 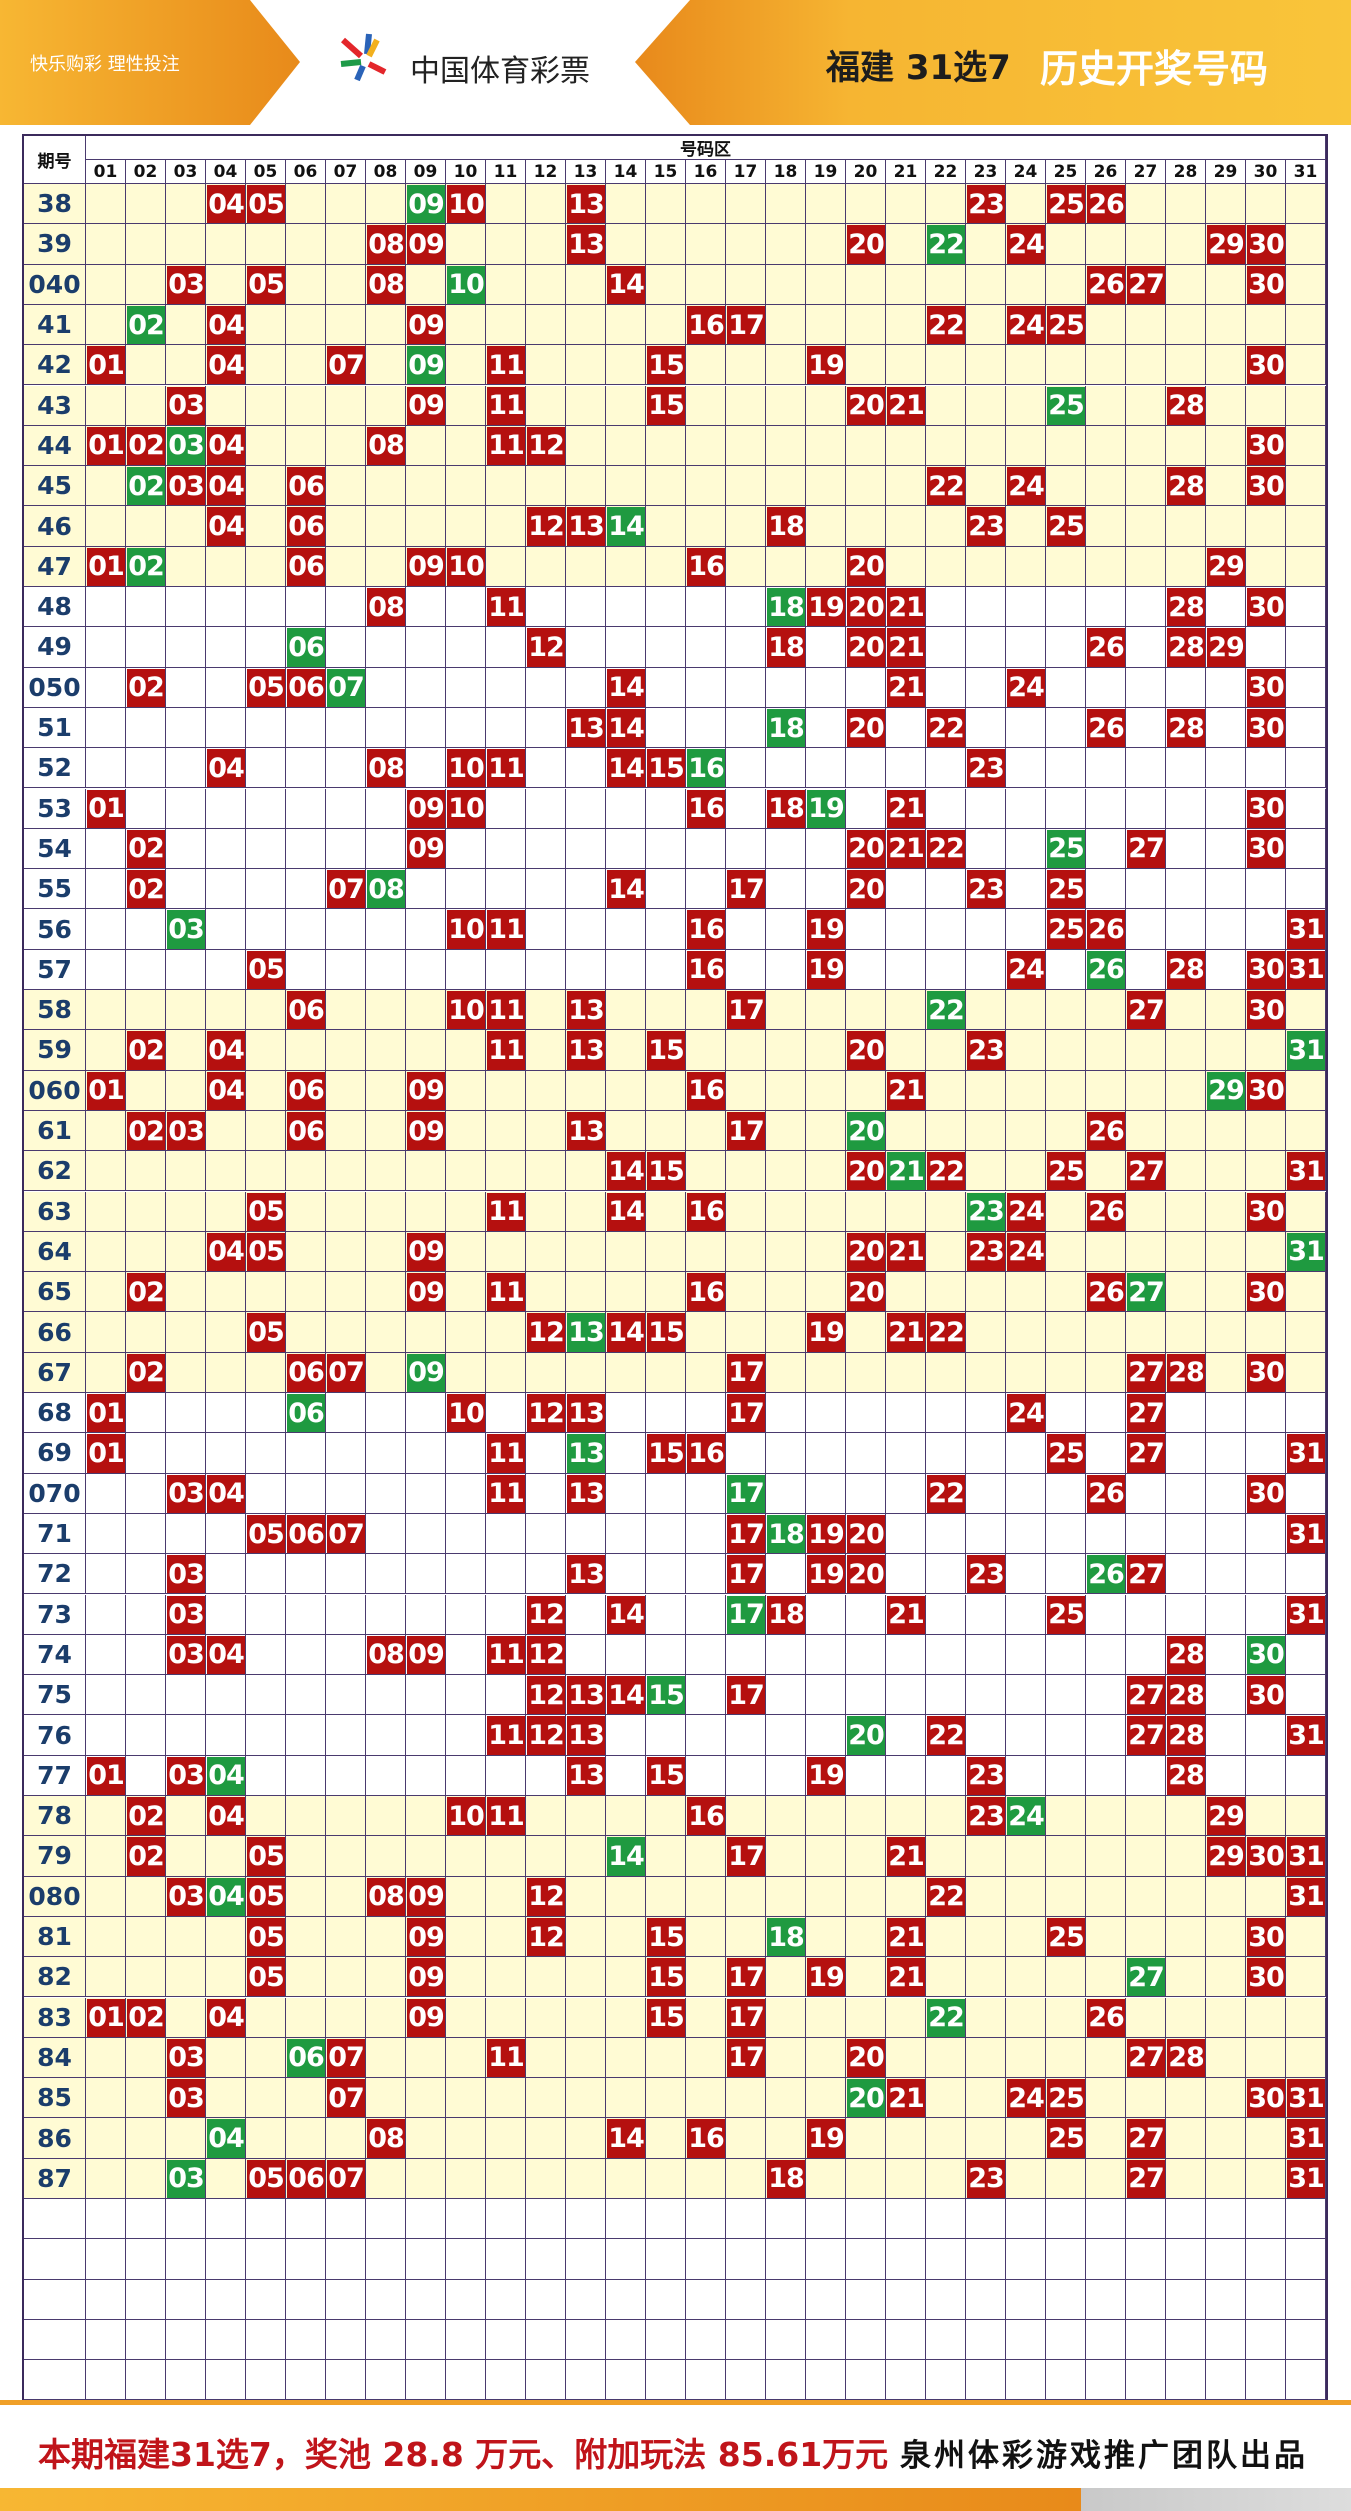 What do you see at coordinates (386, 244) in the screenshot?
I see `red-ball: 08` at bounding box center [386, 244].